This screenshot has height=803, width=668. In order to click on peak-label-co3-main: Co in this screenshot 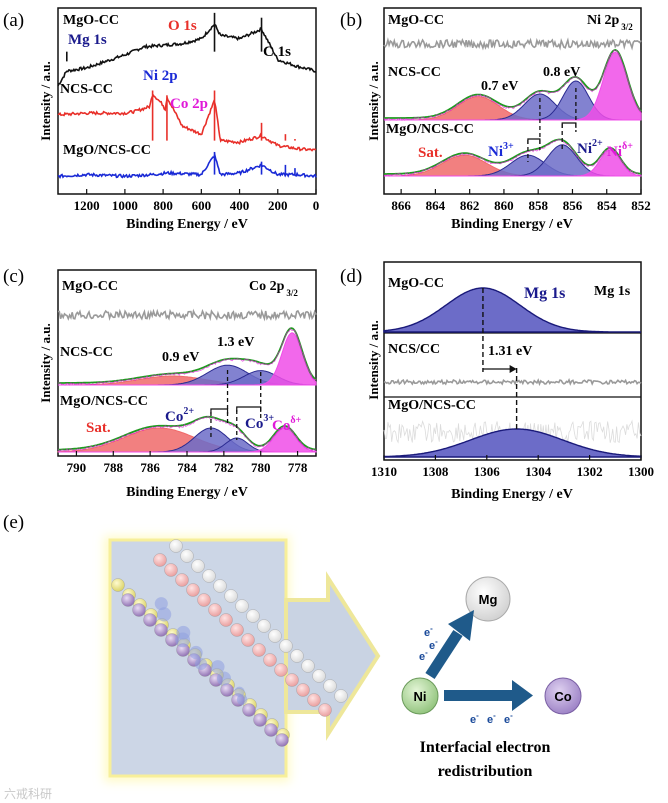, I will do `click(254, 424)`.